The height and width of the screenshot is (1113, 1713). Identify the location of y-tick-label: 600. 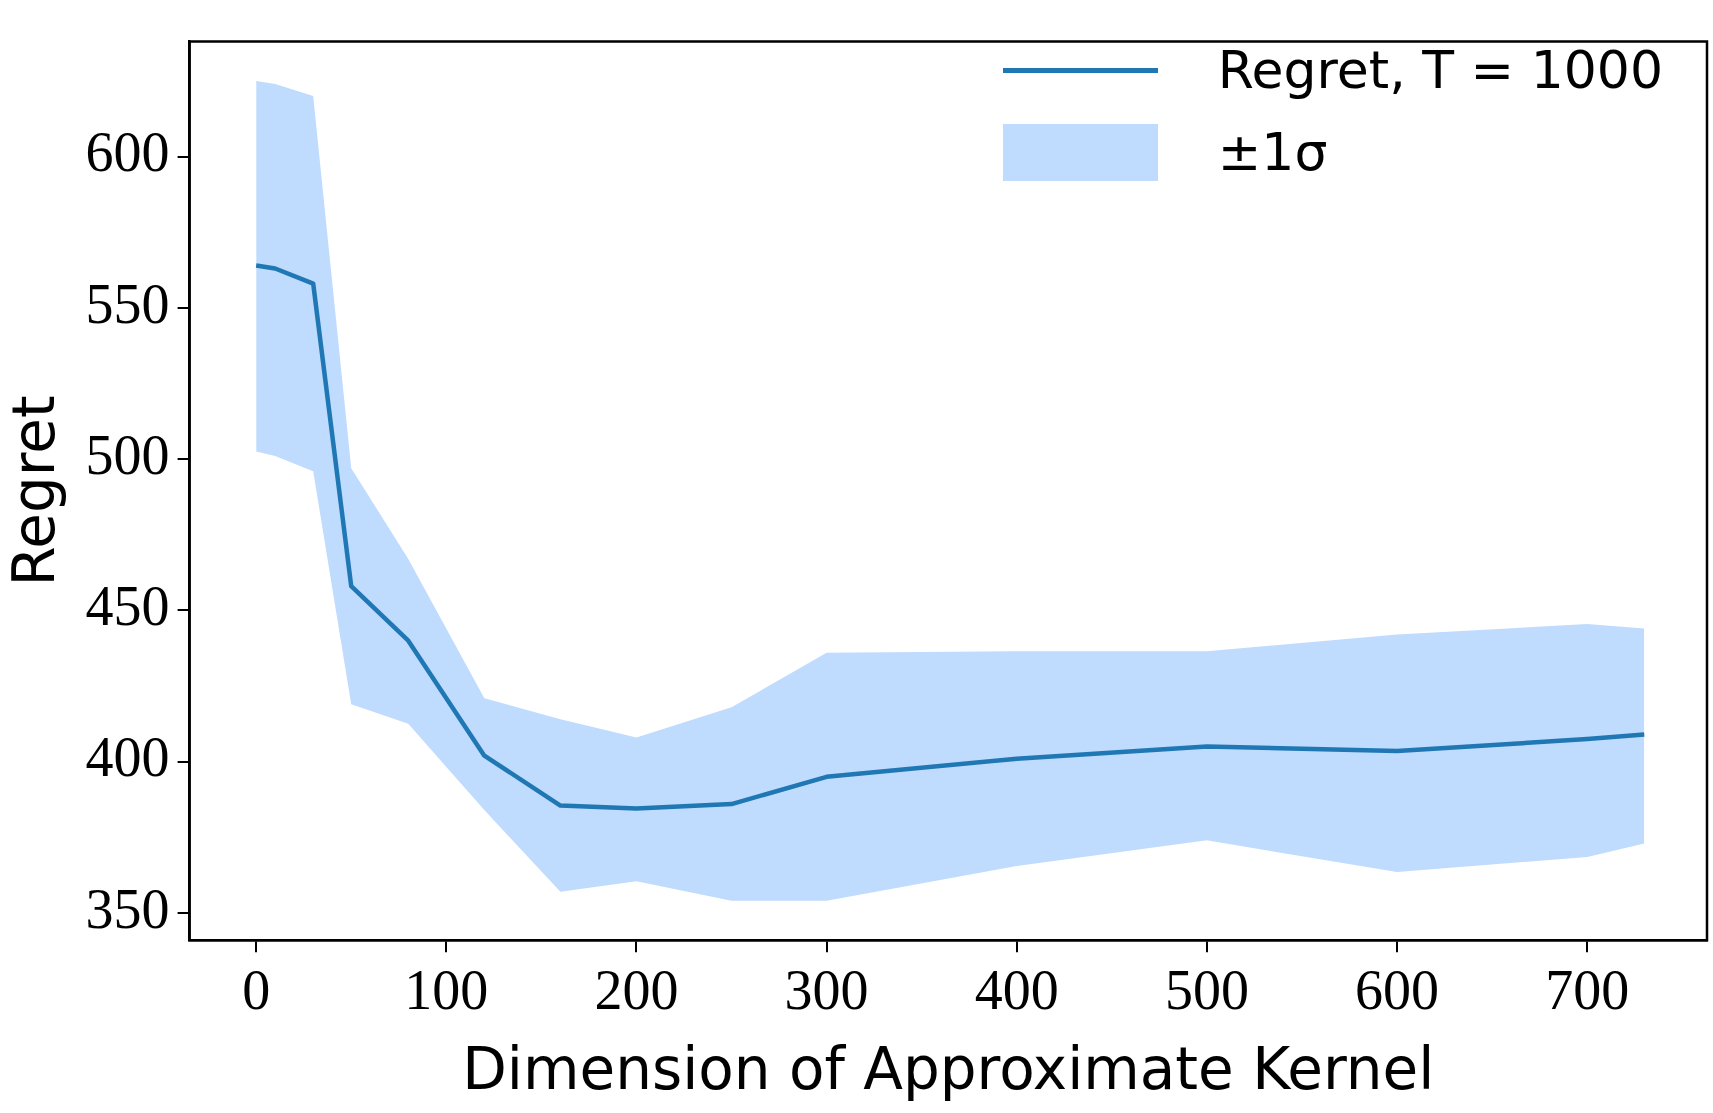
(127, 152).